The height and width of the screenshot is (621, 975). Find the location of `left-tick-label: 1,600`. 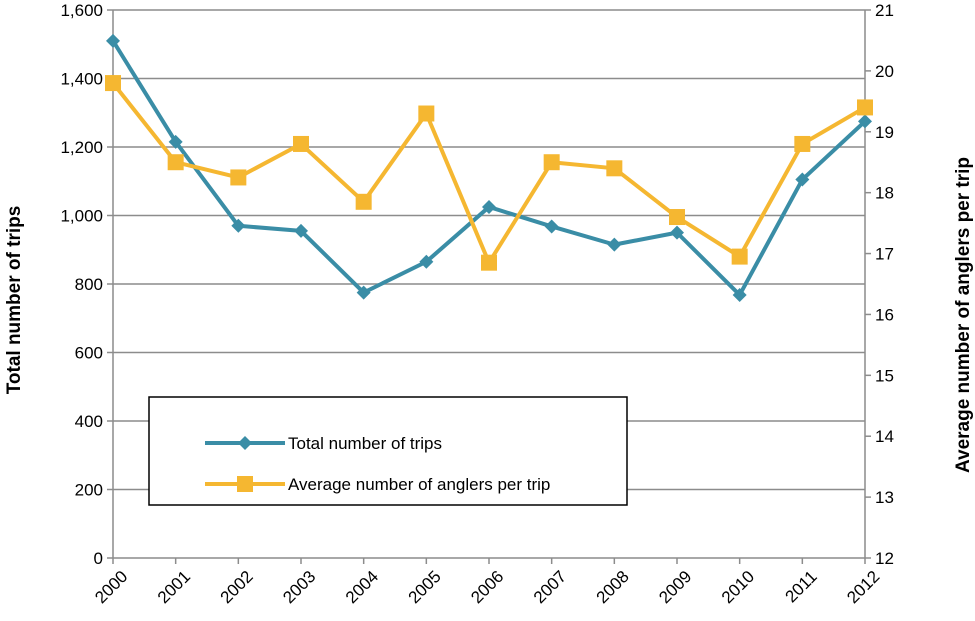

left-tick-label: 1,600 is located at coordinates (81, 10).